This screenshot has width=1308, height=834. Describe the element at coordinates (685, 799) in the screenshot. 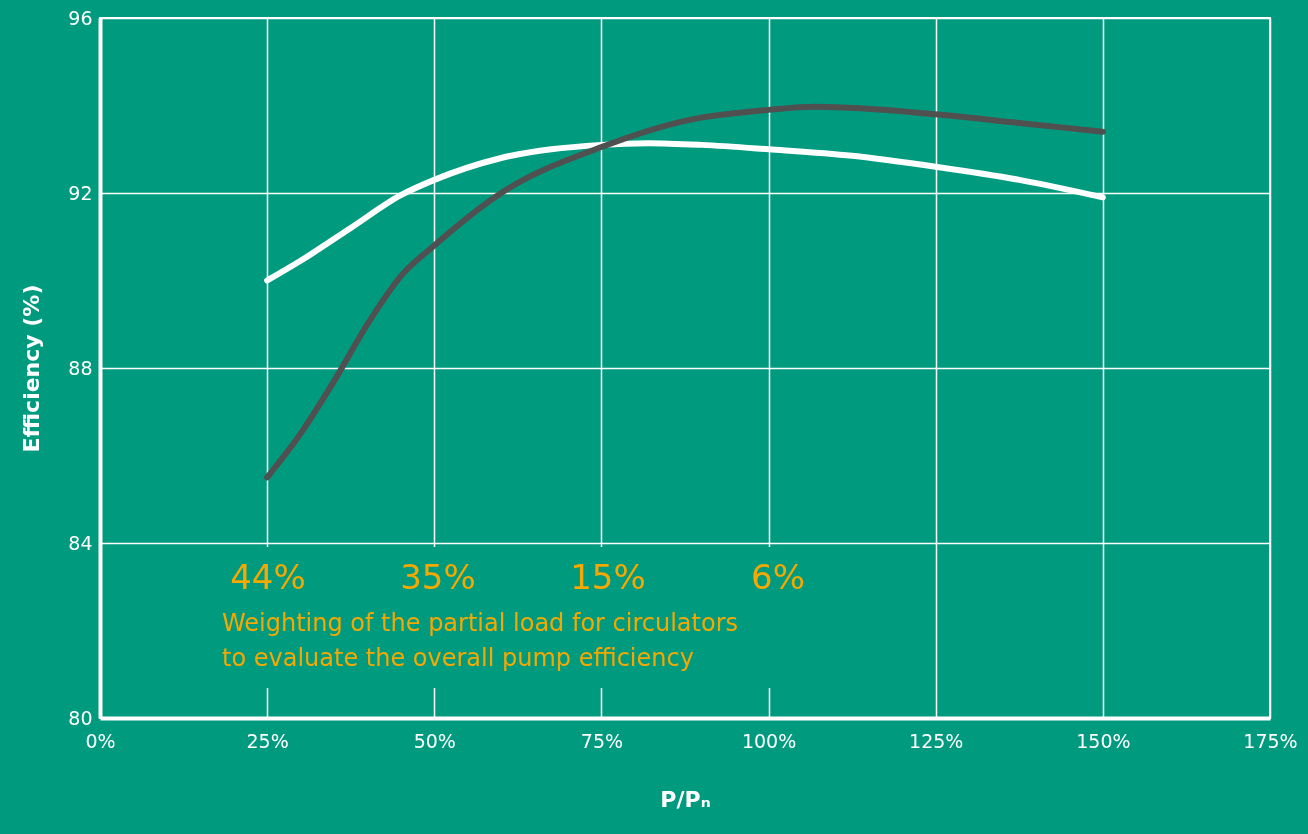

I see `x-axis-title: P/Pₙ` at that location.